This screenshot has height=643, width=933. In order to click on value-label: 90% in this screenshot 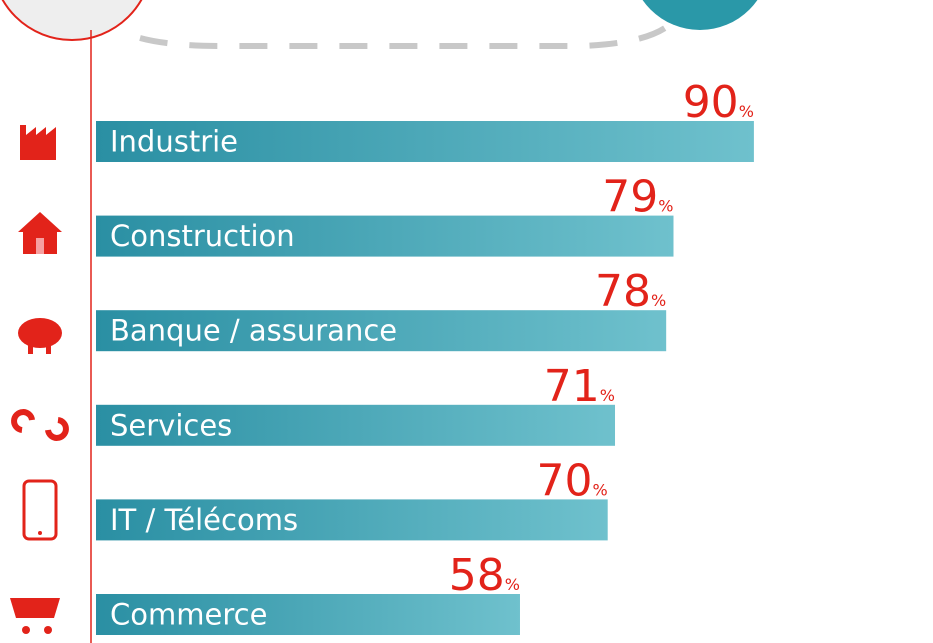, I will do `click(718, 102)`.